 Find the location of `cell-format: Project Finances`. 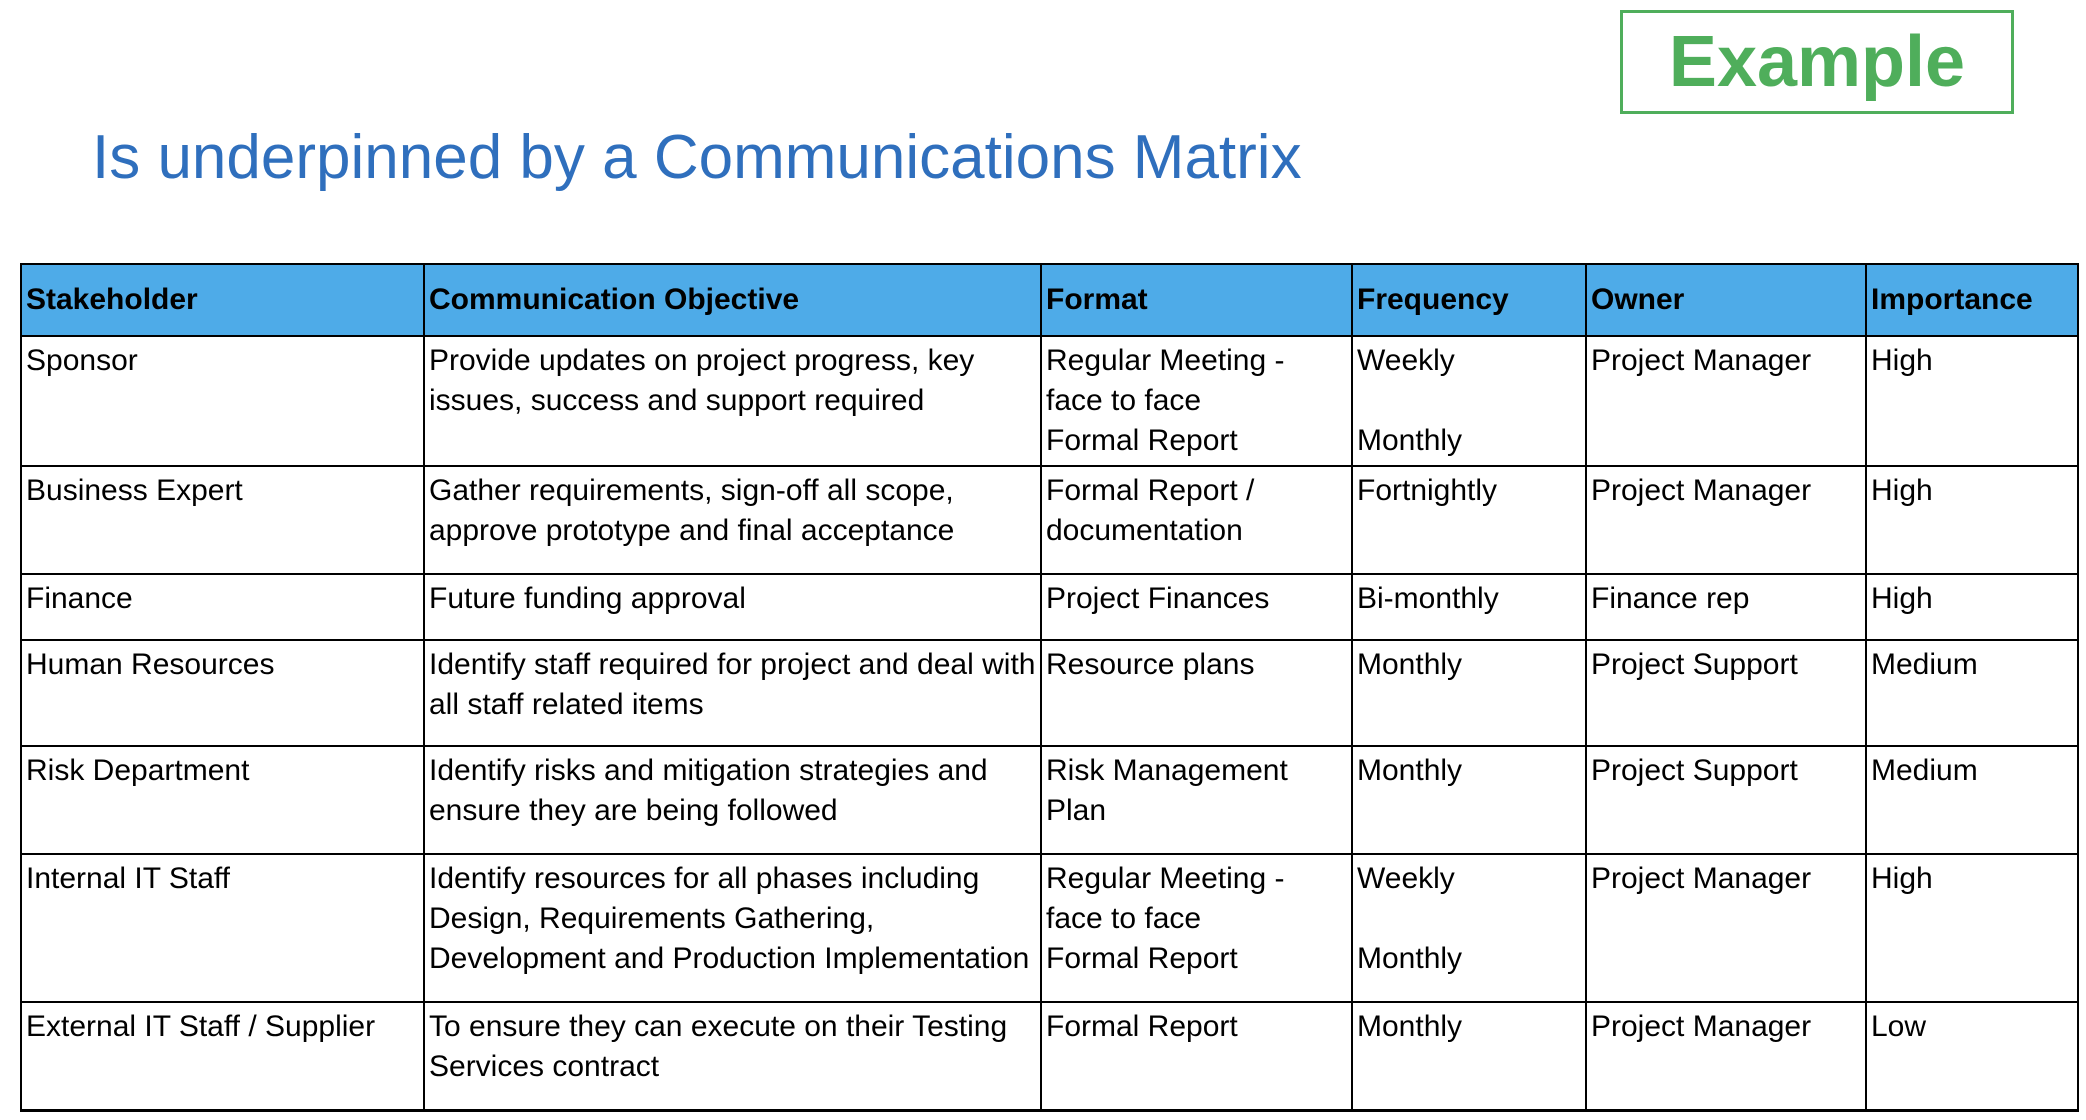

cell-format: Project Finances is located at coordinates (1196, 607).